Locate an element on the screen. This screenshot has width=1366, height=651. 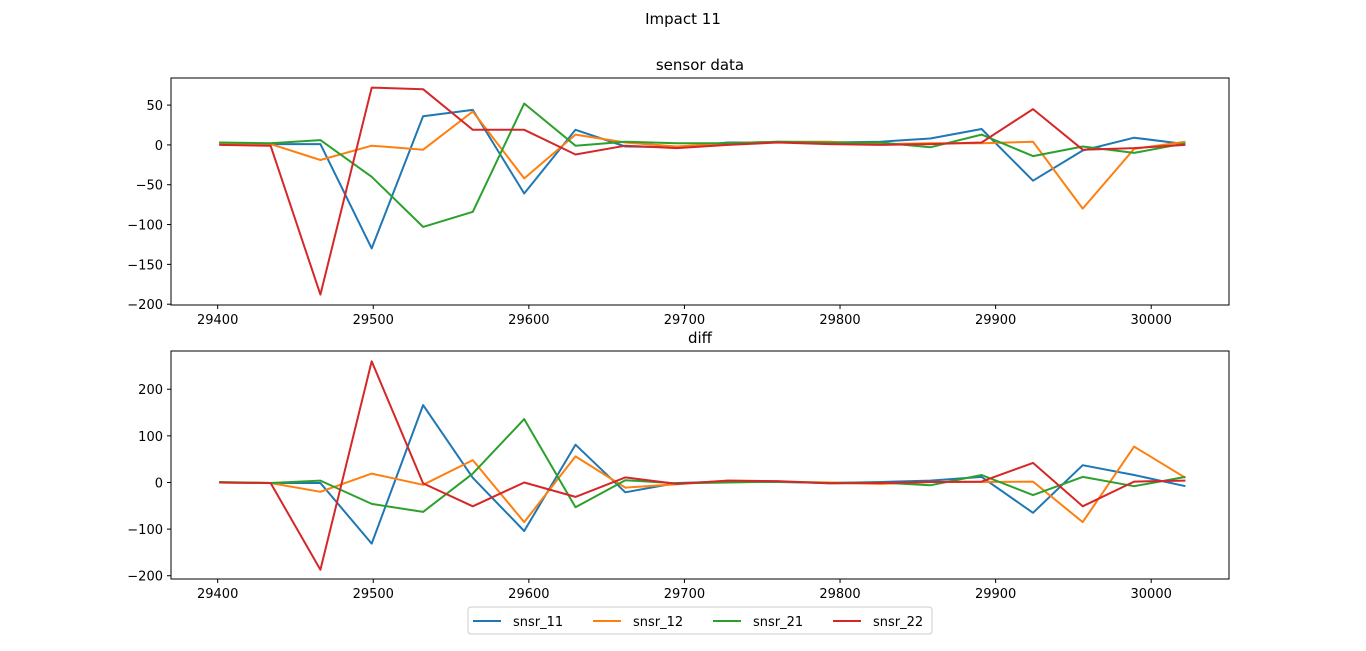
legend: snsr_11 snsr_12 snsr_21 snsr_22 is located at coordinates (700, 620).